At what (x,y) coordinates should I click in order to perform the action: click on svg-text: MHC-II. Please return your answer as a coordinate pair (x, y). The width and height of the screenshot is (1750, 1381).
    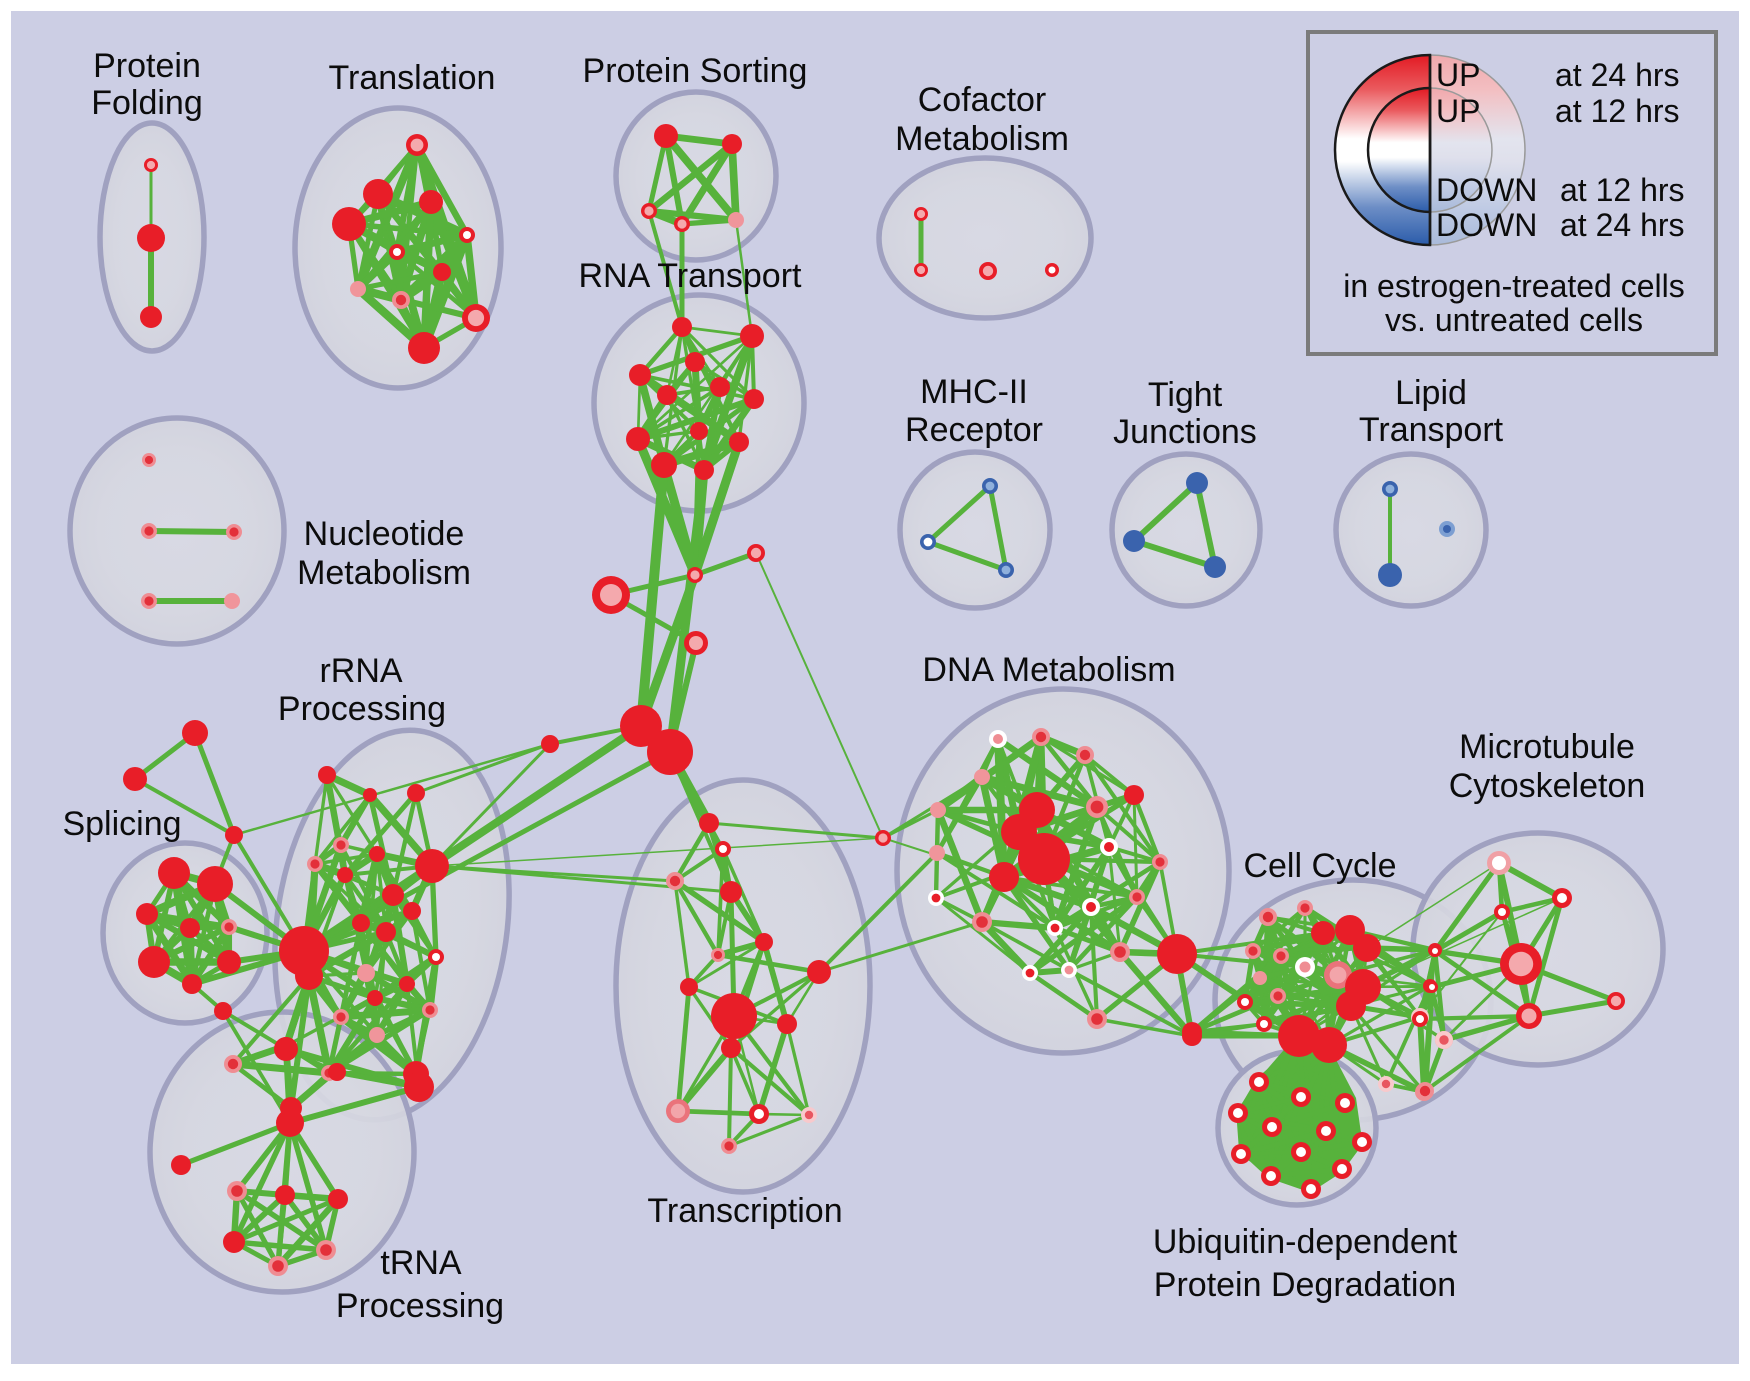
    Looking at the image, I should click on (974, 392).